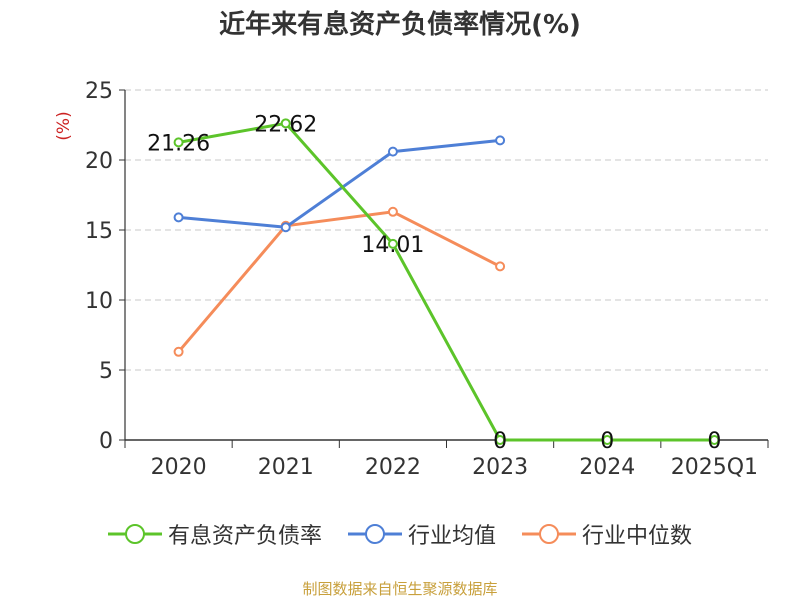  What do you see at coordinates (393, 467) in the screenshot?
I see `x-tick-label: 2022` at bounding box center [393, 467].